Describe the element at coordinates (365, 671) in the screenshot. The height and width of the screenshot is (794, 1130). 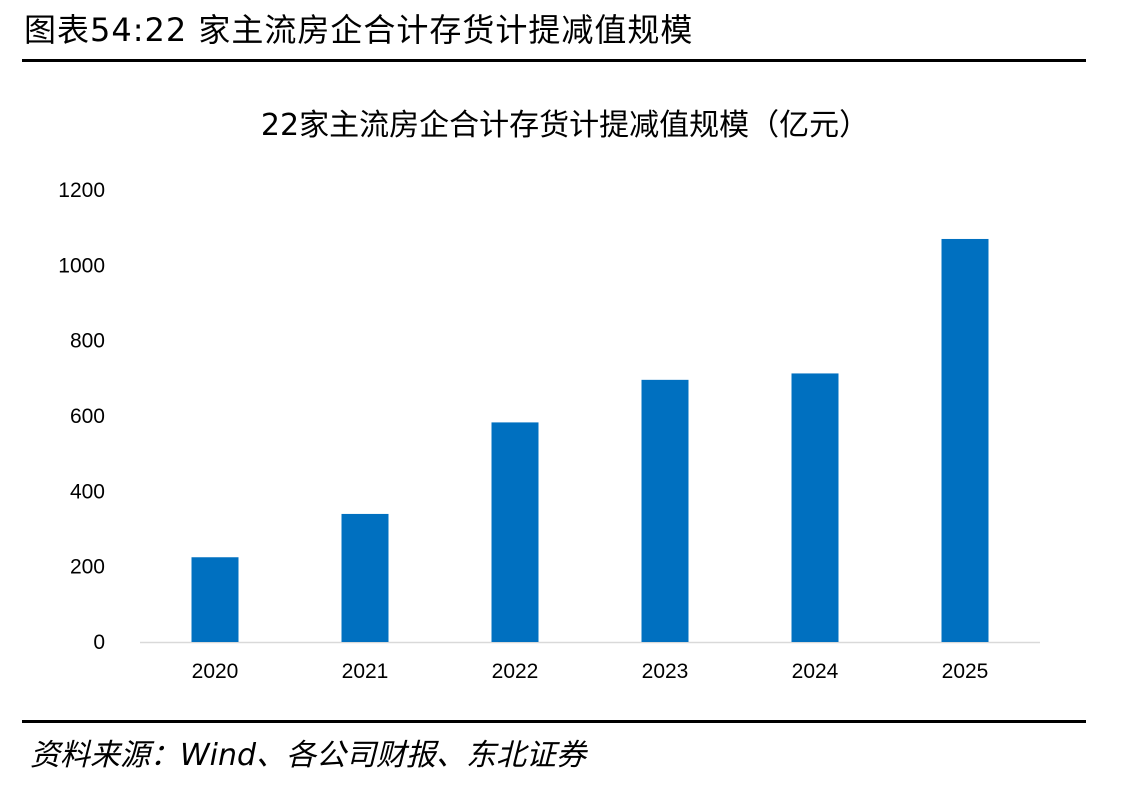
I see `x-tick-label: 2021` at that location.